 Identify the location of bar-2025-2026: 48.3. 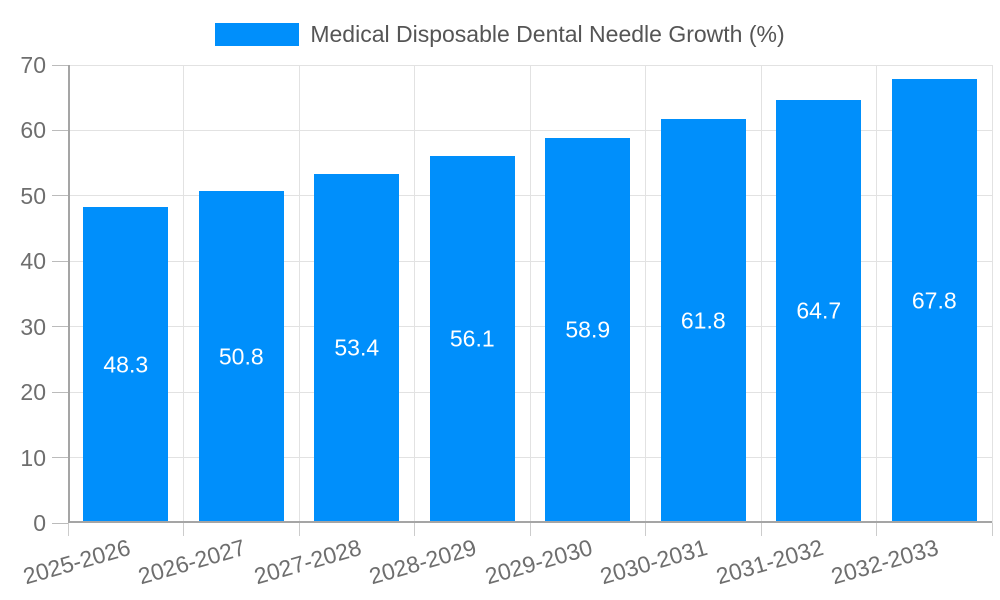
(126, 364).